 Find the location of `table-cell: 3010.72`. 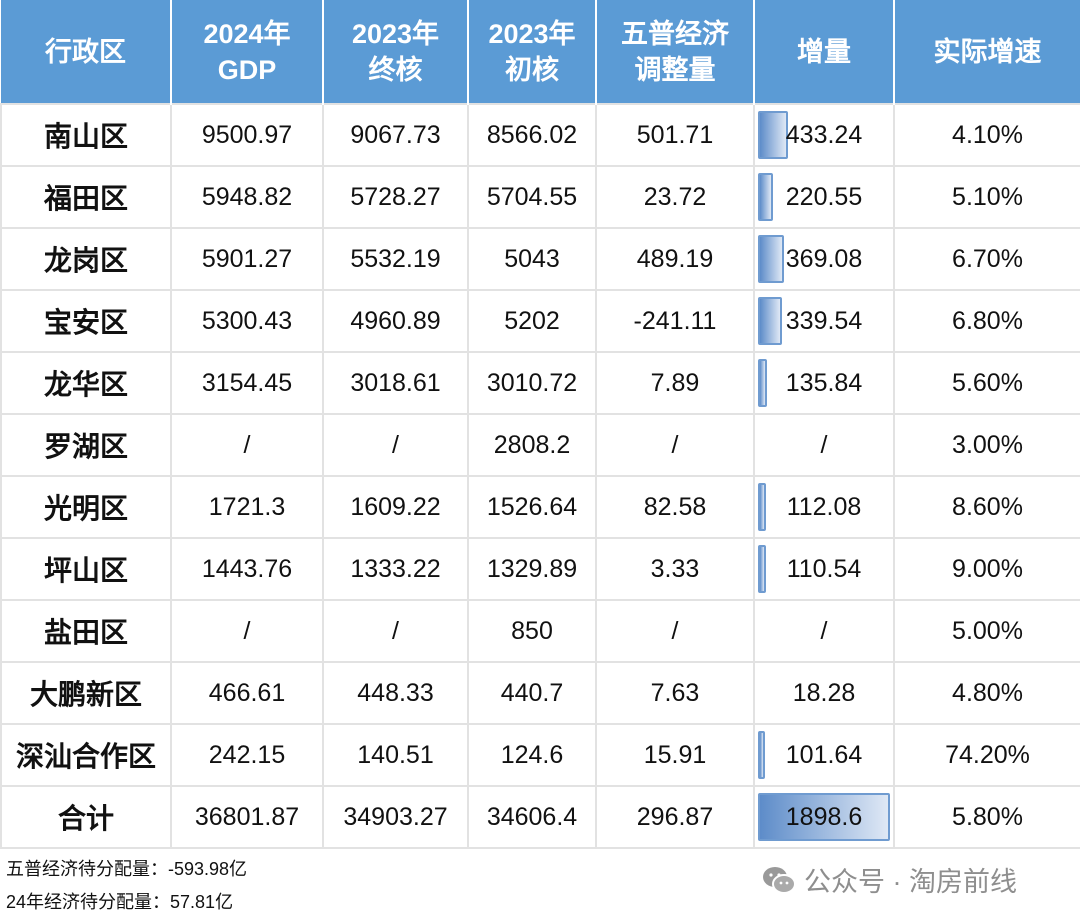

table-cell: 3010.72 is located at coordinates (532, 383).